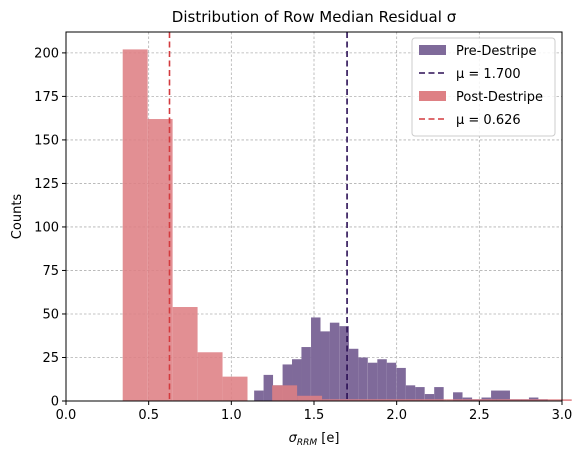  I want to click on y-tick-label: 0, so click(55, 402).